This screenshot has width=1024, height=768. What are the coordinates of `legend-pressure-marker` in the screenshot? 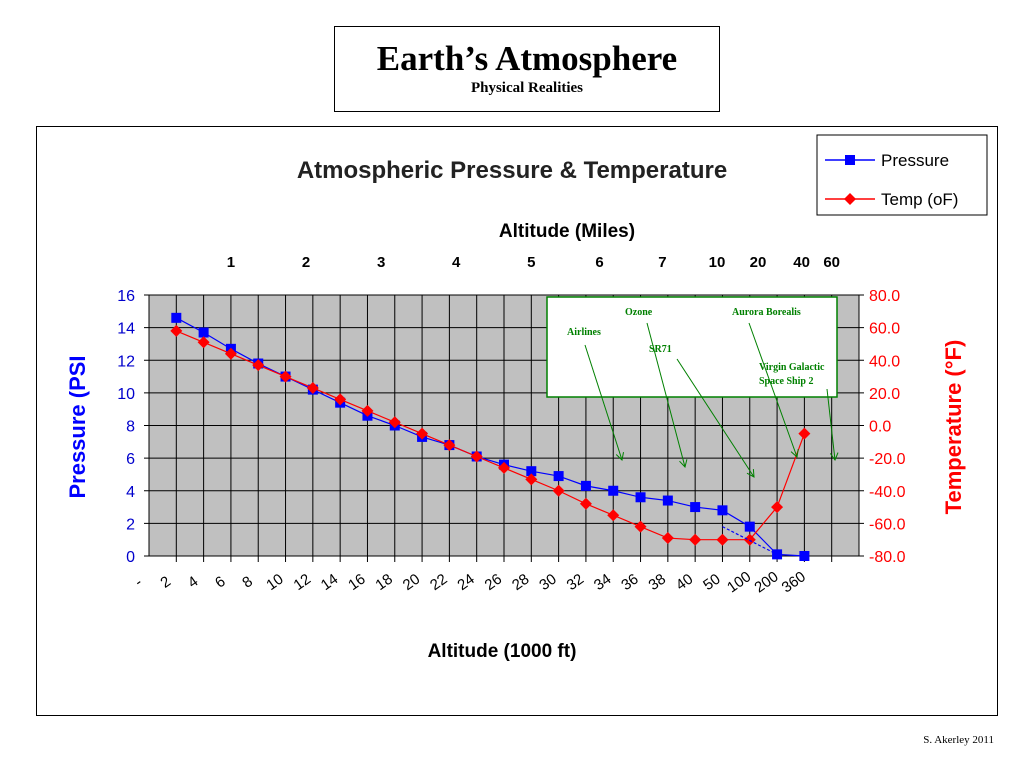 It's located at (850, 160).